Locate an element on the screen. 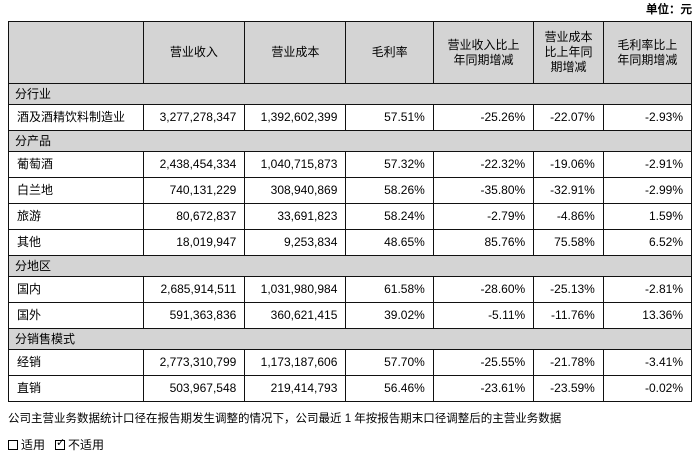 The image size is (700, 453). checkbox-applicable-label: 适用 is located at coordinates (33, 445).